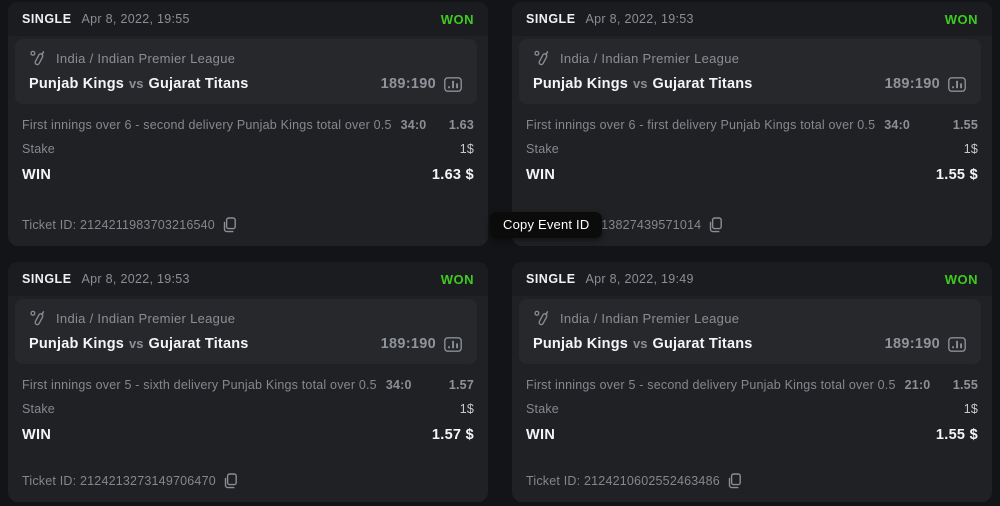 Image resolution: width=1000 pixels, height=506 pixels. Describe the element at coordinates (623, 481) in the screenshot. I see `ticket-id: Ticket ID: 2124210602552463486` at that location.